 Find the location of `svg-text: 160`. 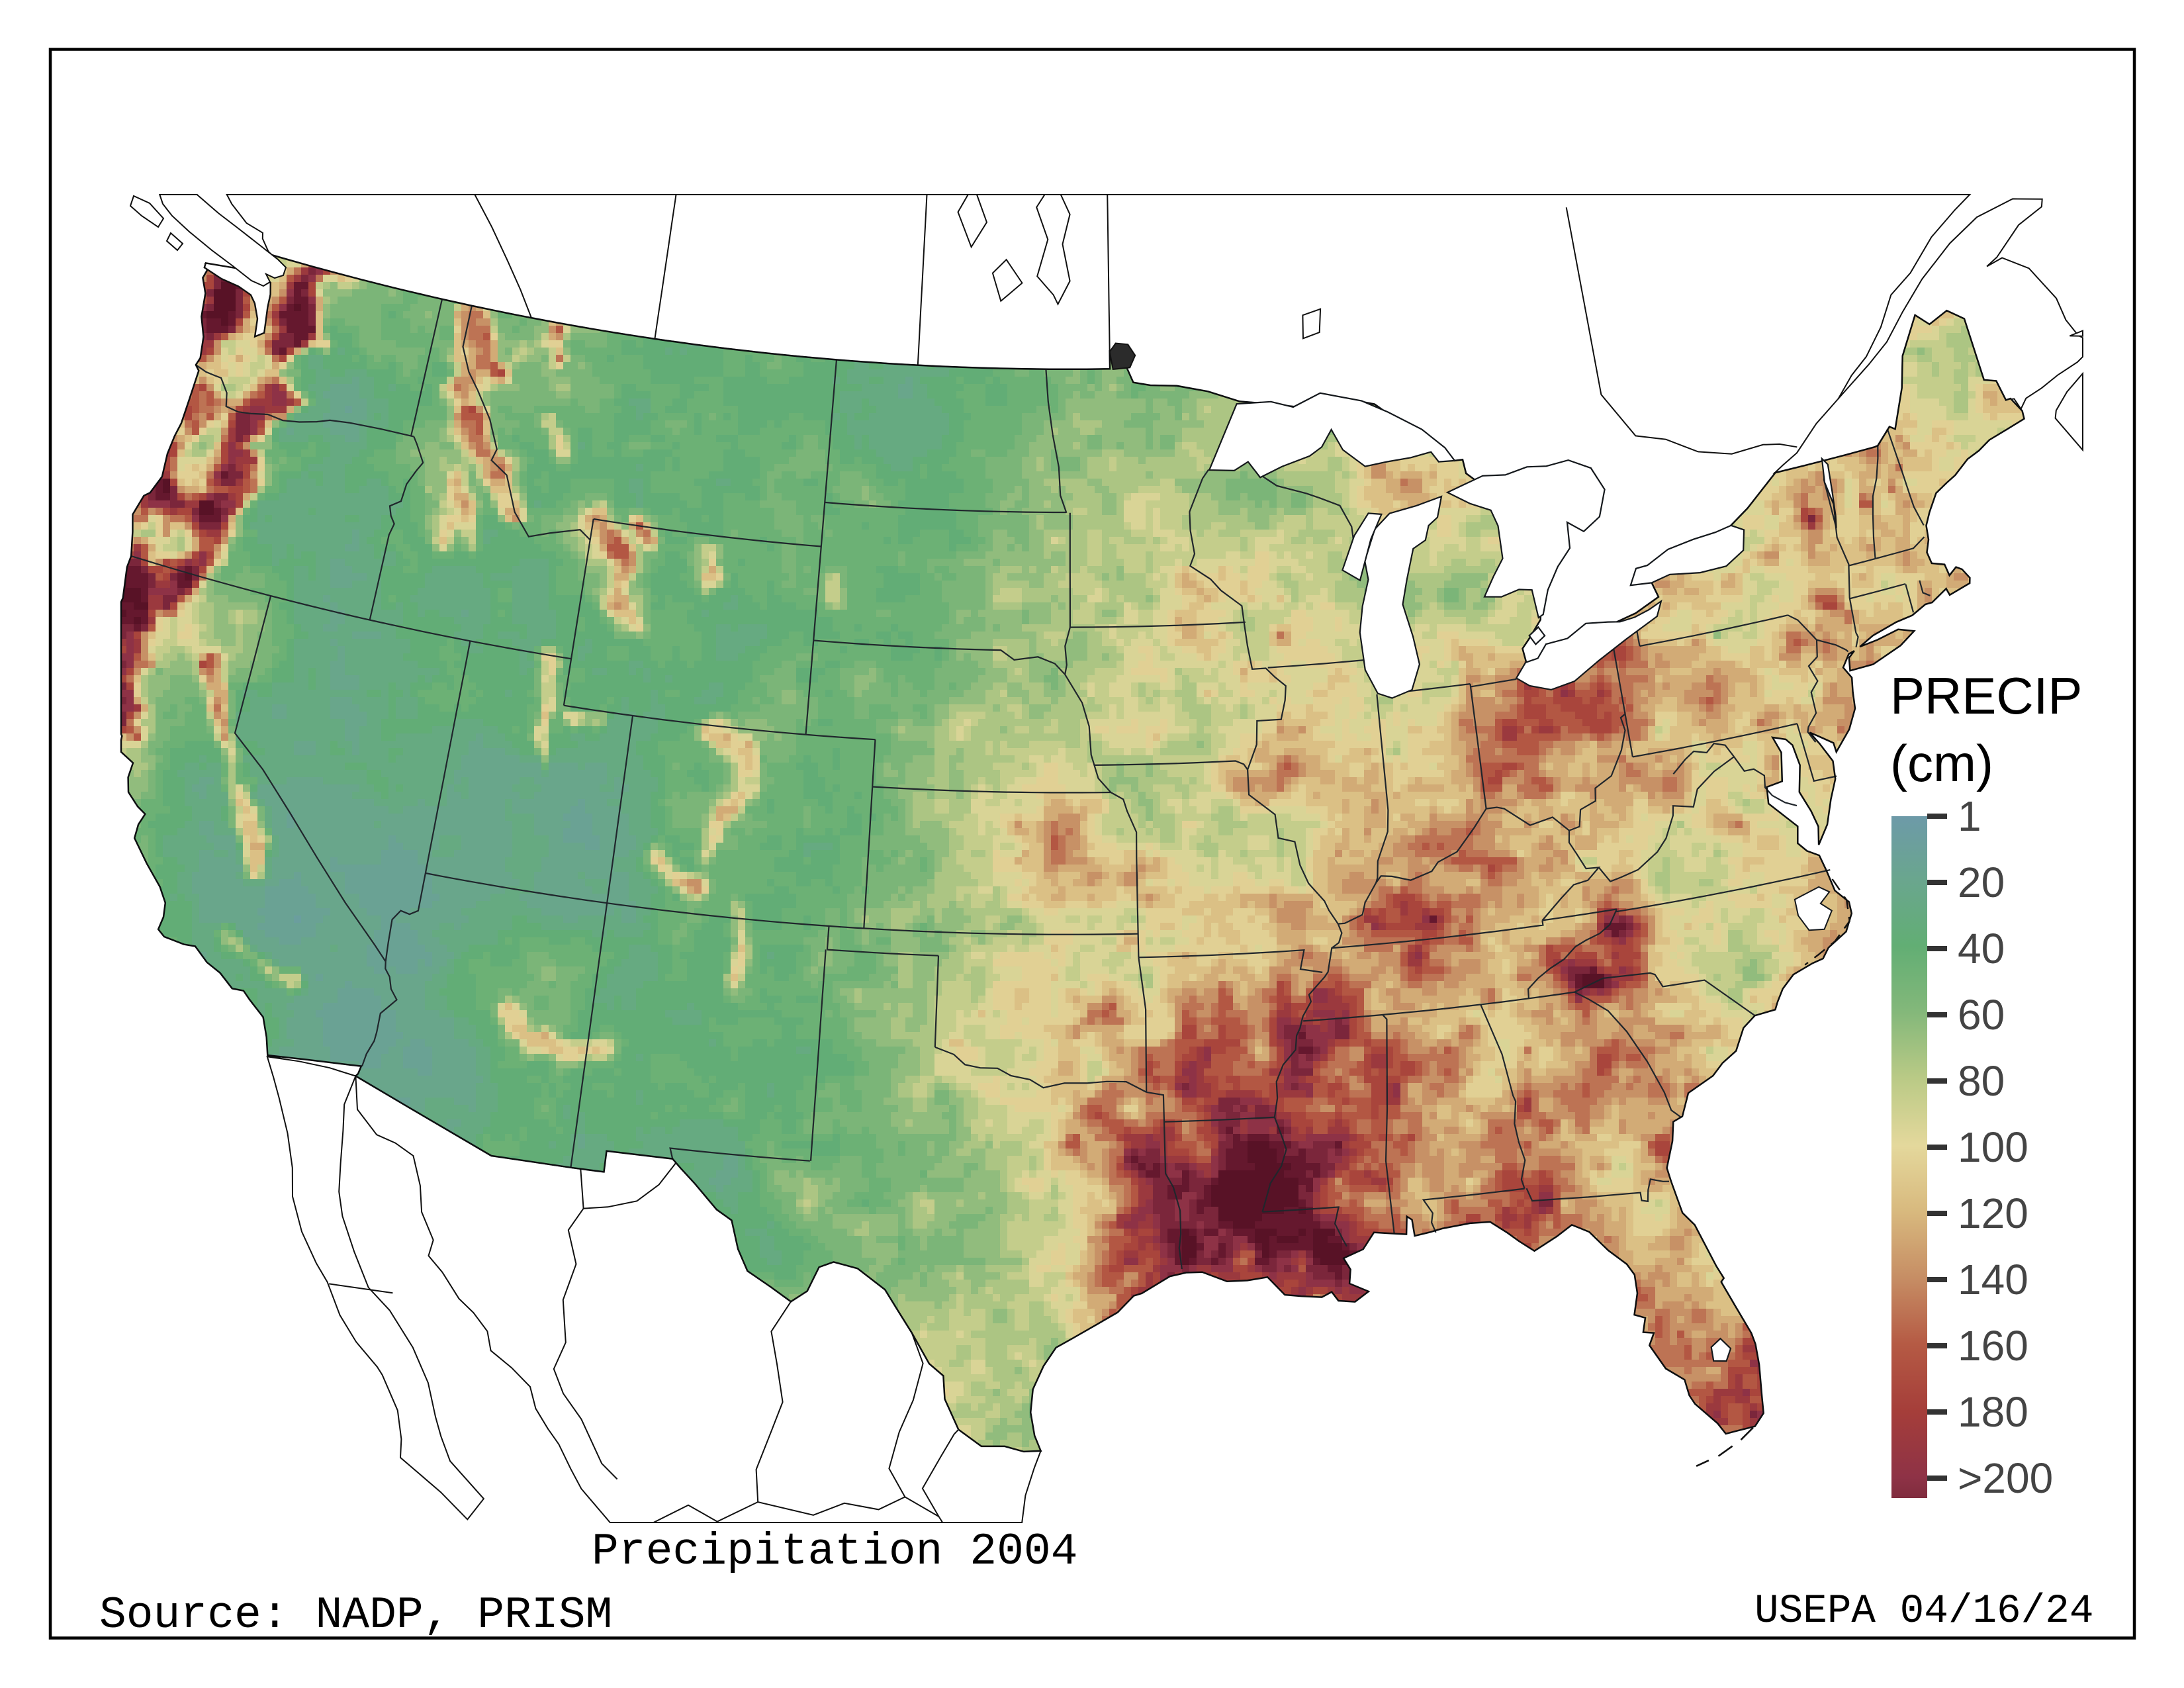

svg-text: 160 is located at coordinates (1993, 1346).